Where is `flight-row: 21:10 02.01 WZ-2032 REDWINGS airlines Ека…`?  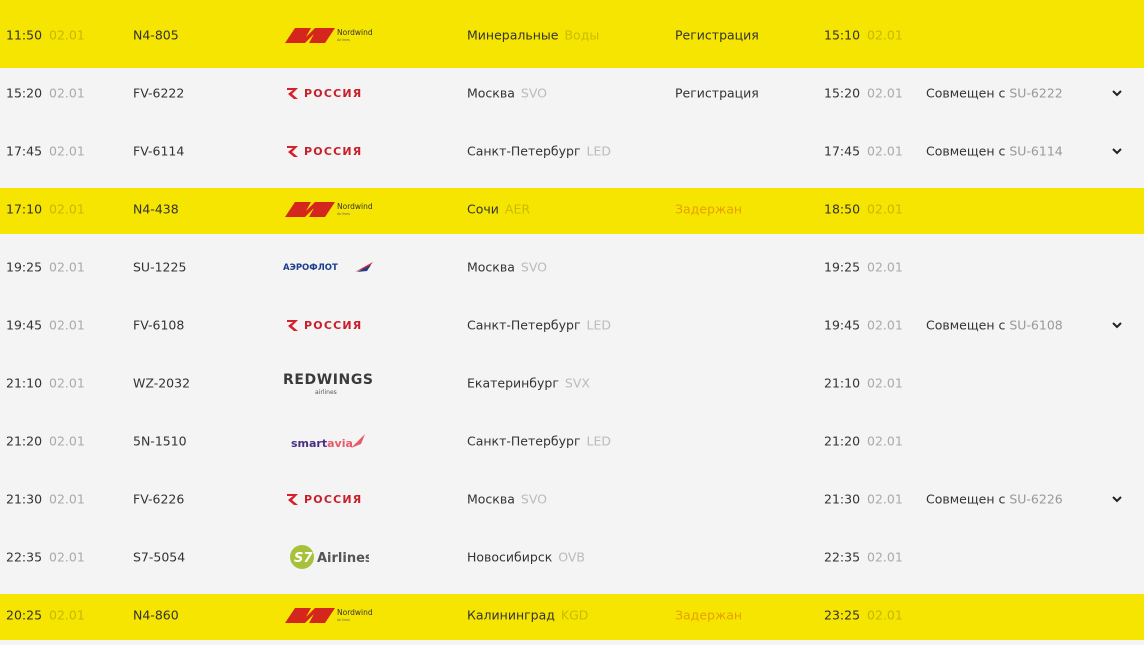
flight-row: 21:10 02.01 WZ-2032 REDWINGS airlines Ека… is located at coordinates (572, 383).